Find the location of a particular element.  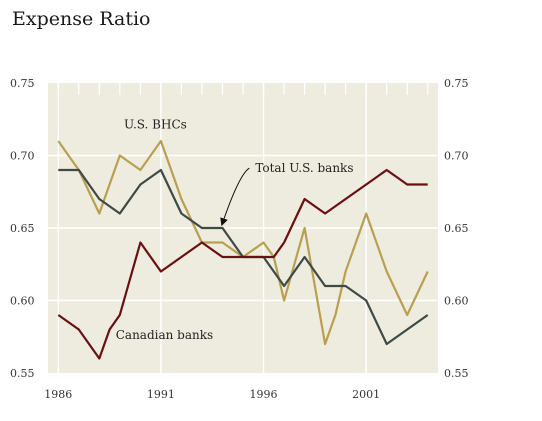

x-tick-label: 1991 is located at coordinates (161, 394).